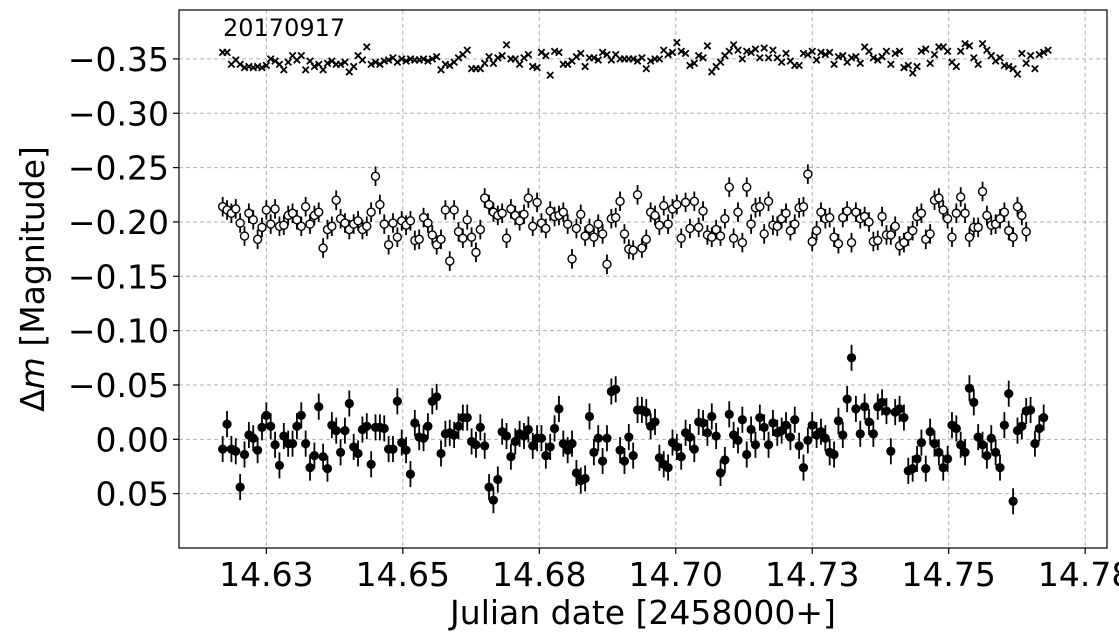 This screenshot has width=1119, height=642. I want to click on y-tick-label: −0.05, so click(118, 385).